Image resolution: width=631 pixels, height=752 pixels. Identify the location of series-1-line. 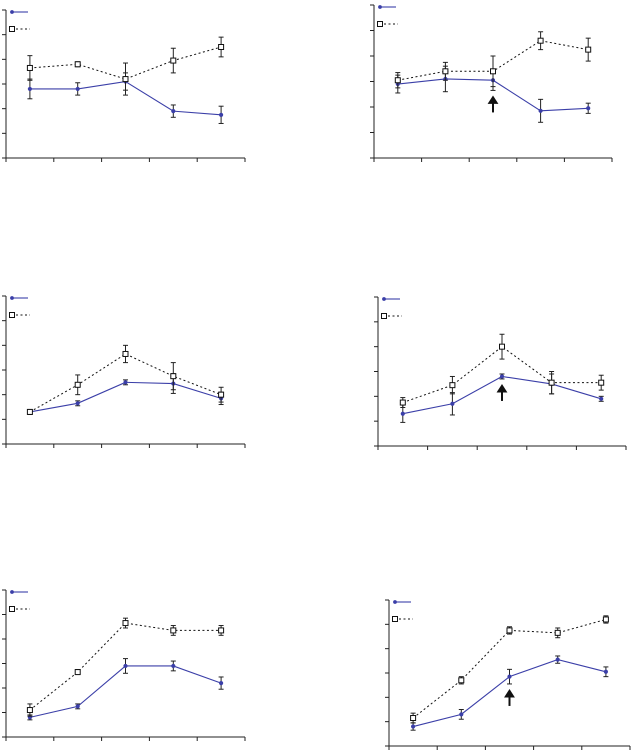
(125, 397).